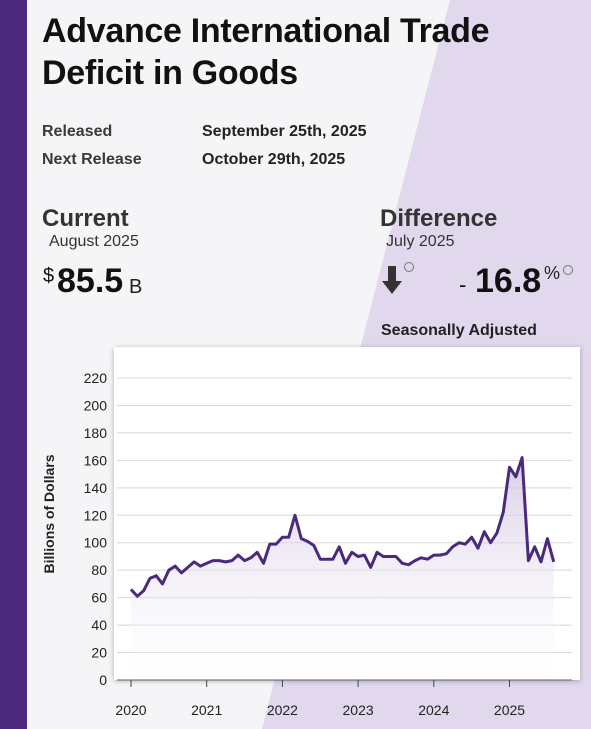 This screenshot has width=591, height=729. Describe the element at coordinates (130, 710) in the screenshot. I see `x-tick-label: 2020` at that location.